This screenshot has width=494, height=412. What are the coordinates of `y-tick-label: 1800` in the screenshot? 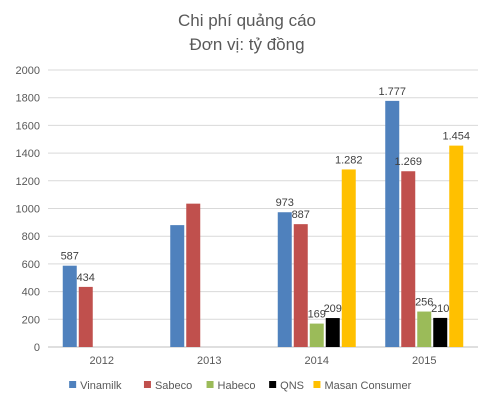 It's located at (28, 99).